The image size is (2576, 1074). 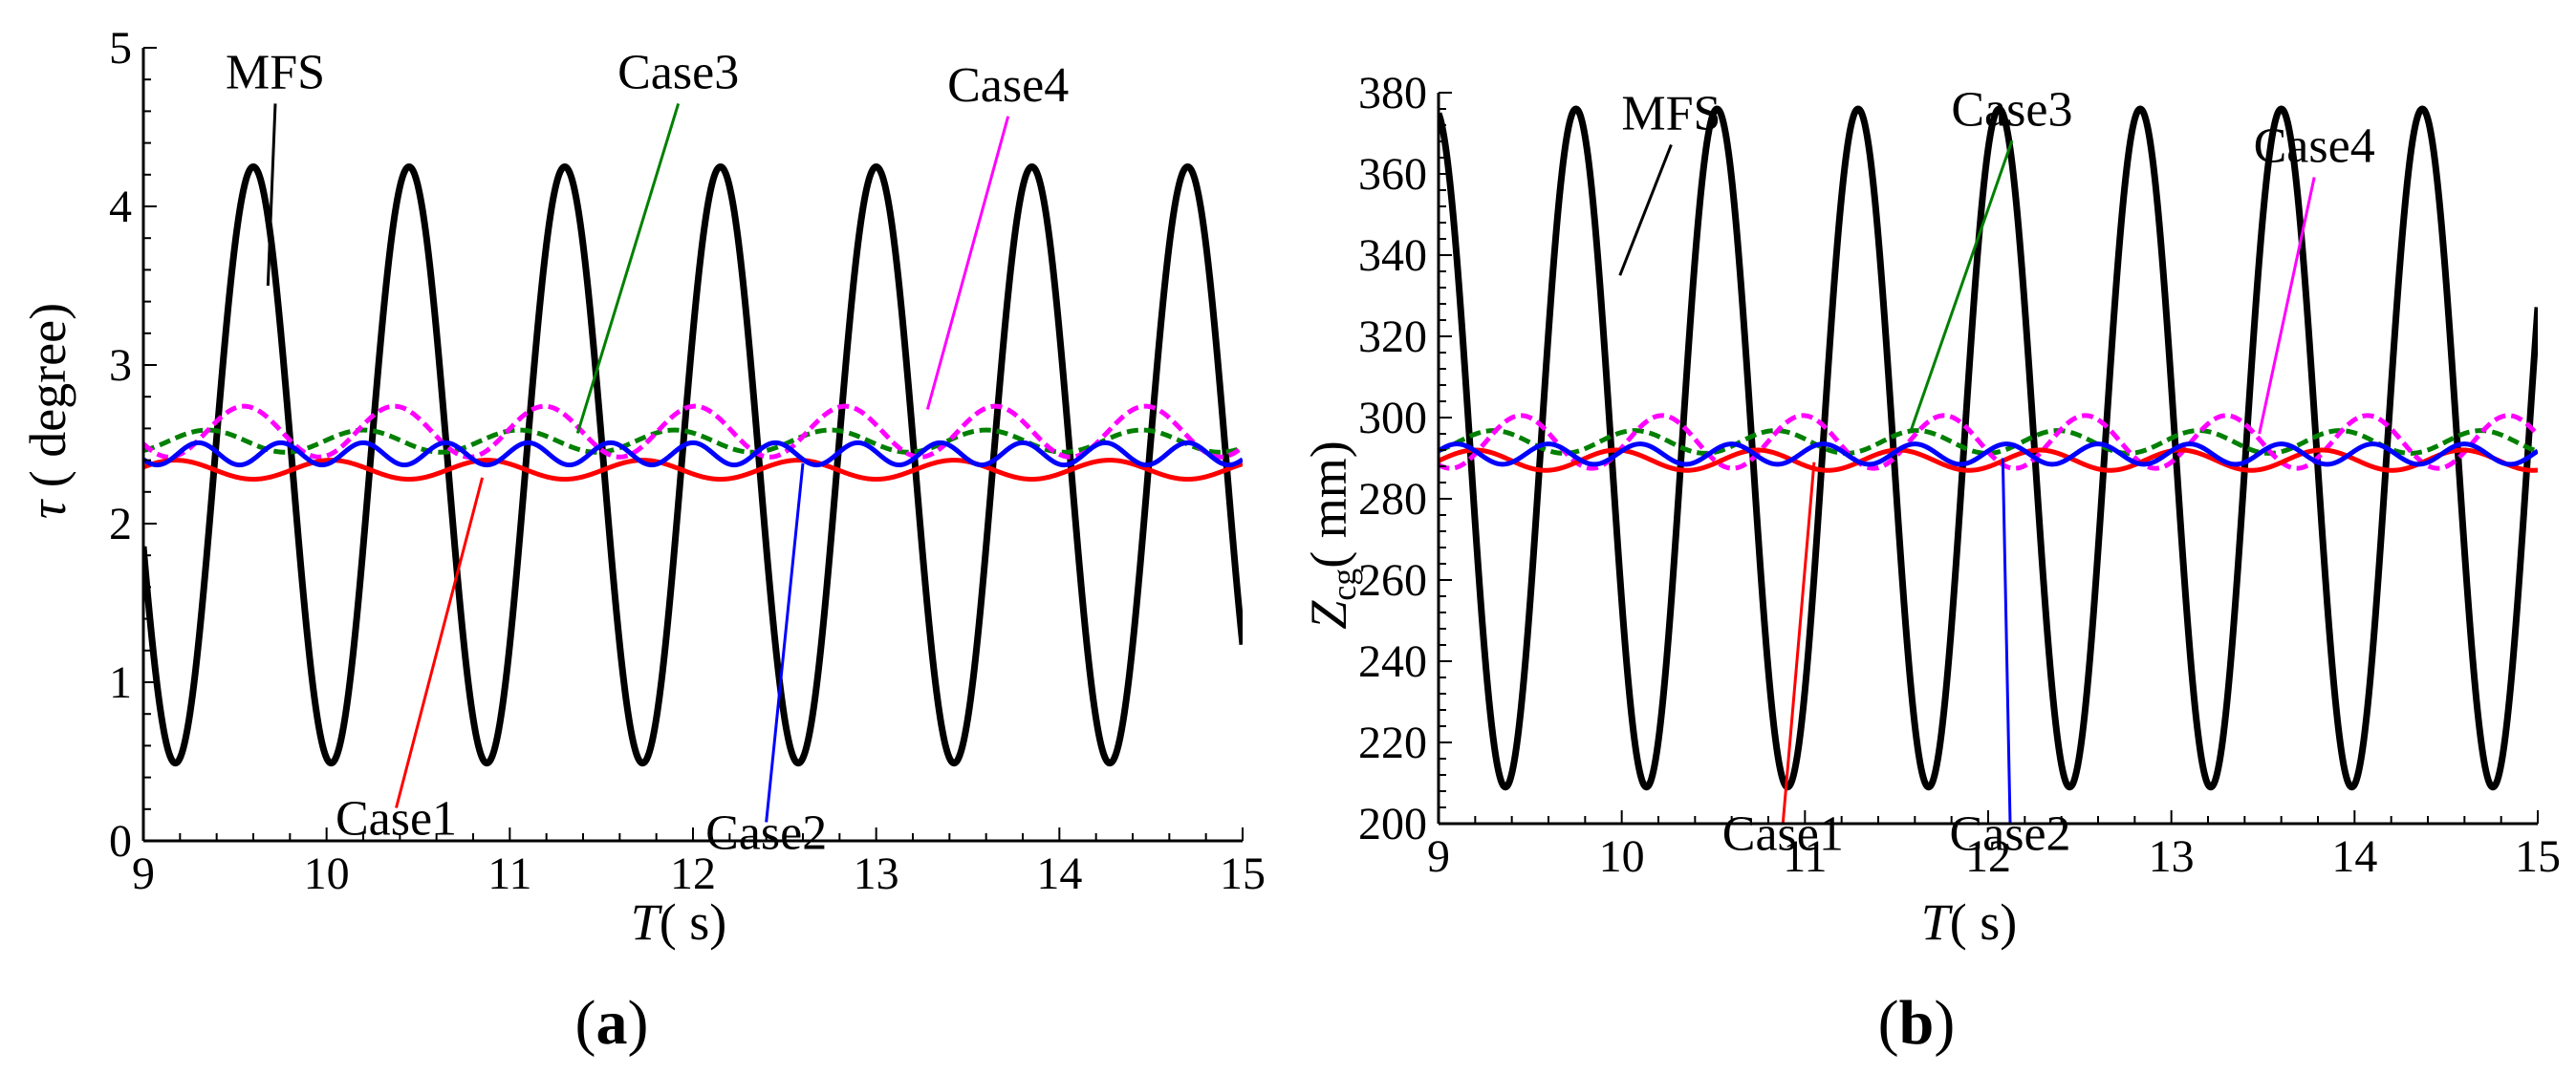 I want to click on y-axis-title-a: τ ( degree), so click(x=48, y=411).